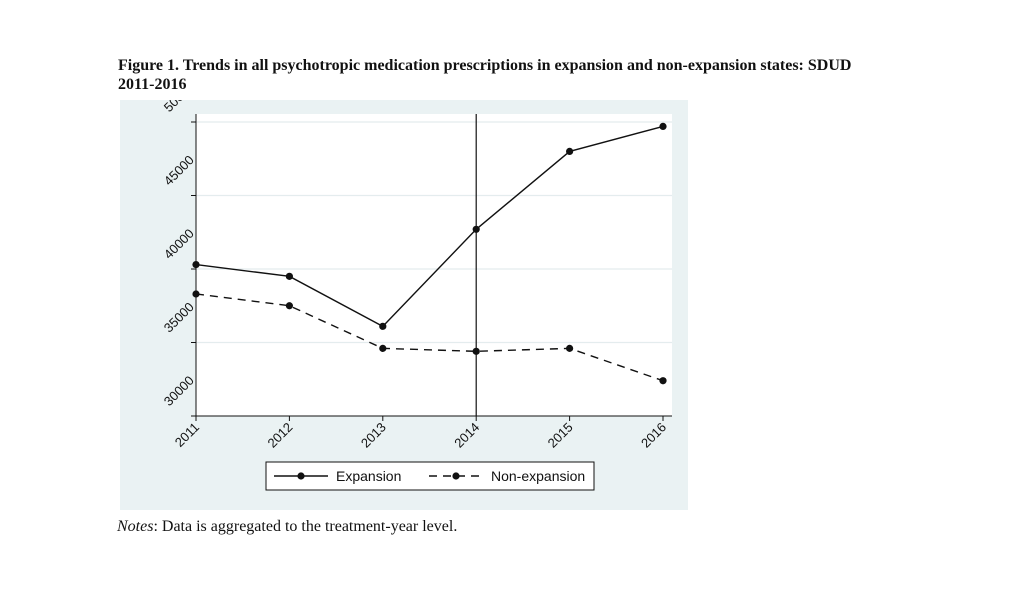 The height and width of the screenshot is (594, 1024). I want to click on data-point-non-expansion-2015, so click(570, 348).